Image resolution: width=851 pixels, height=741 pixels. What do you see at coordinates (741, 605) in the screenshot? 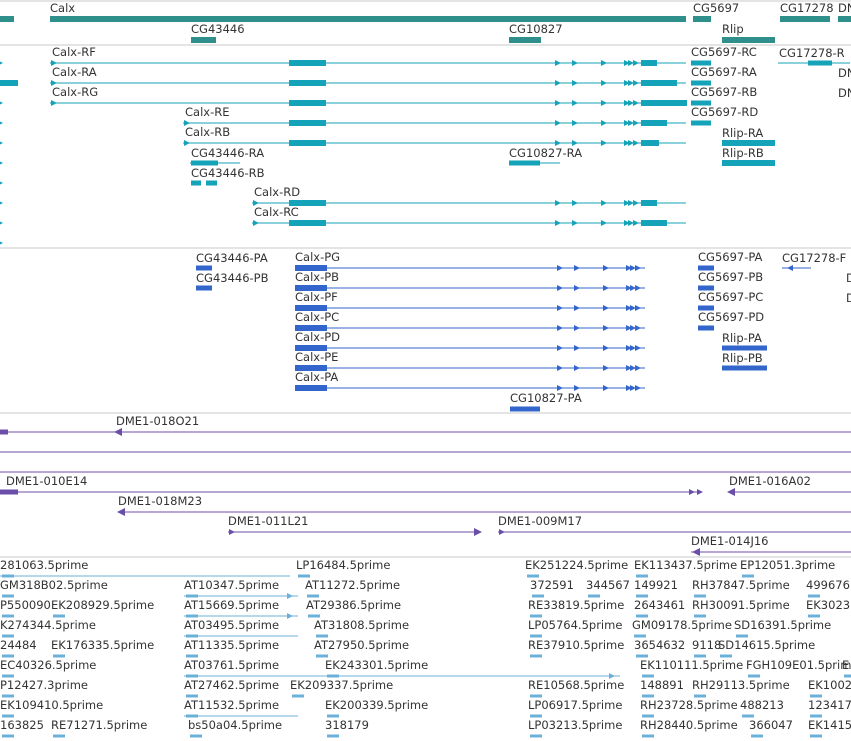
I see `ests-label: RH30091.5prime` at bounding box center [741, 605].